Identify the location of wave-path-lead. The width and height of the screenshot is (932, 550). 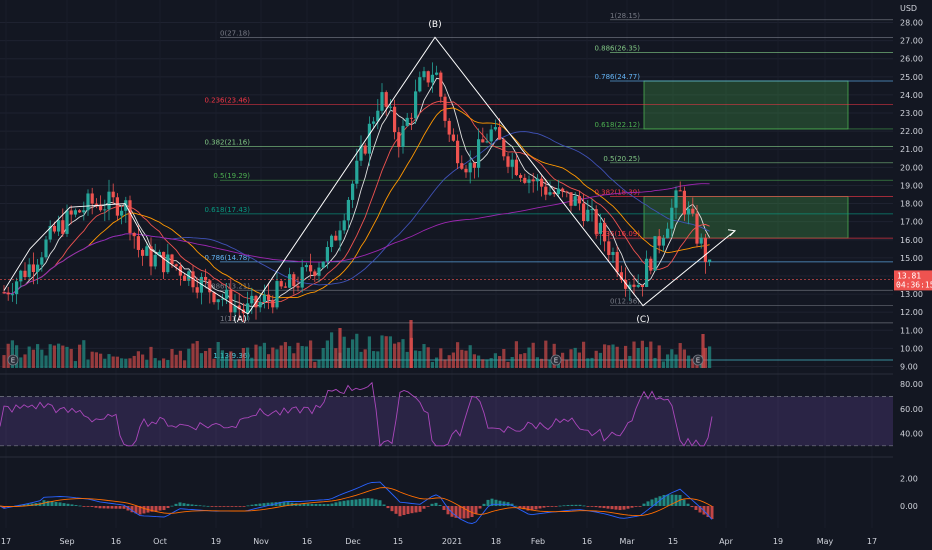
(126, 259).